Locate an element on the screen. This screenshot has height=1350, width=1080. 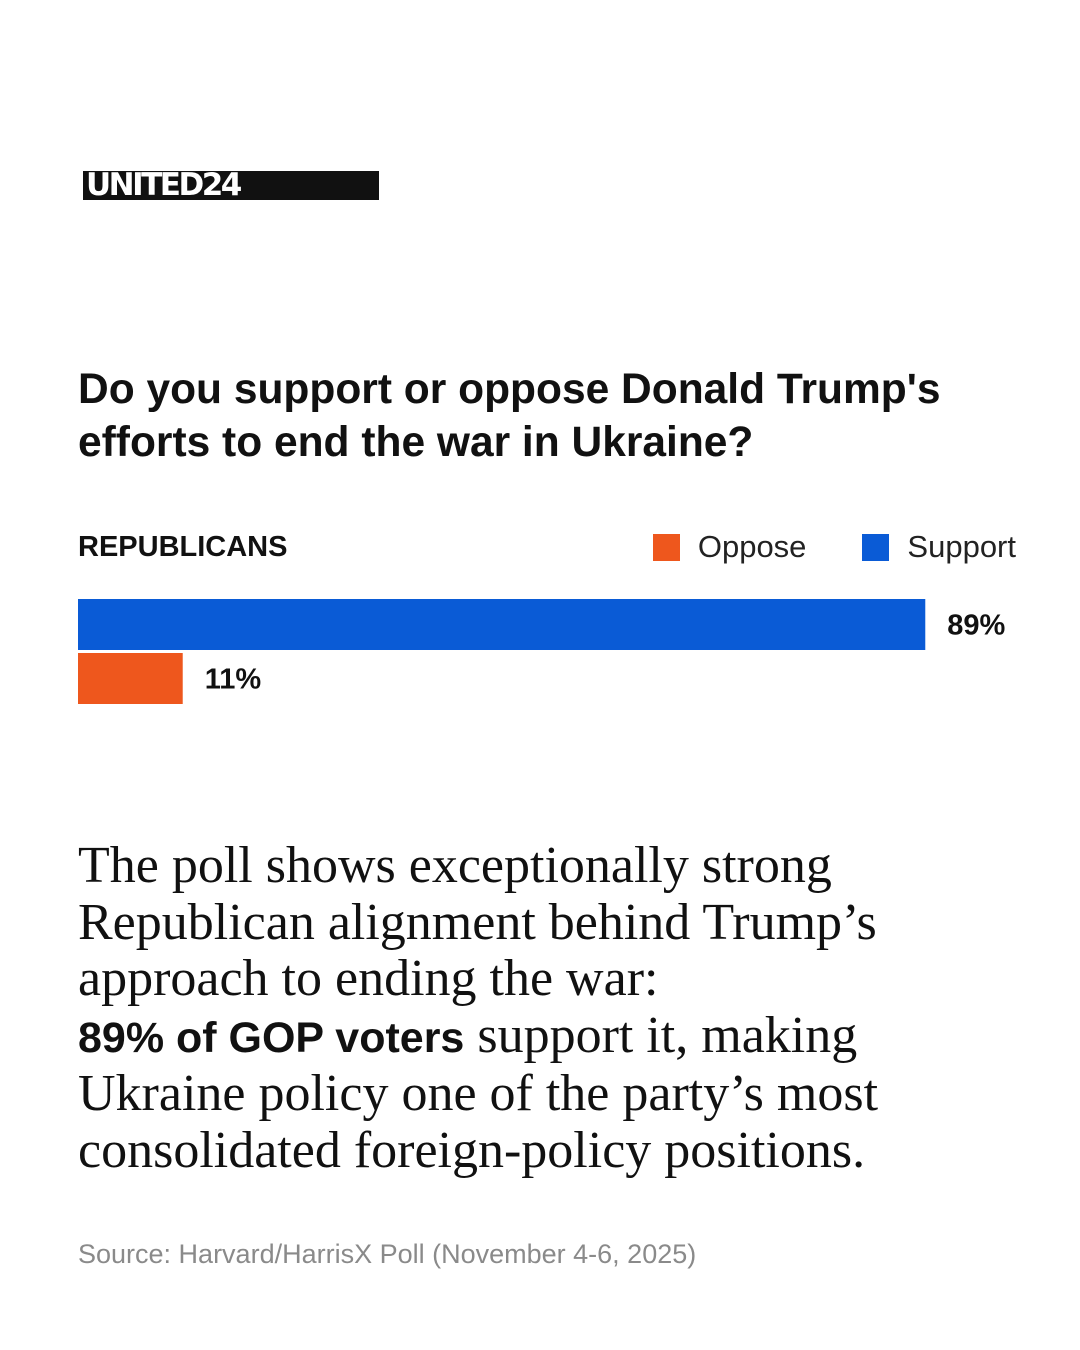
legend: Oppose Support is located at coordinates (806, 547).